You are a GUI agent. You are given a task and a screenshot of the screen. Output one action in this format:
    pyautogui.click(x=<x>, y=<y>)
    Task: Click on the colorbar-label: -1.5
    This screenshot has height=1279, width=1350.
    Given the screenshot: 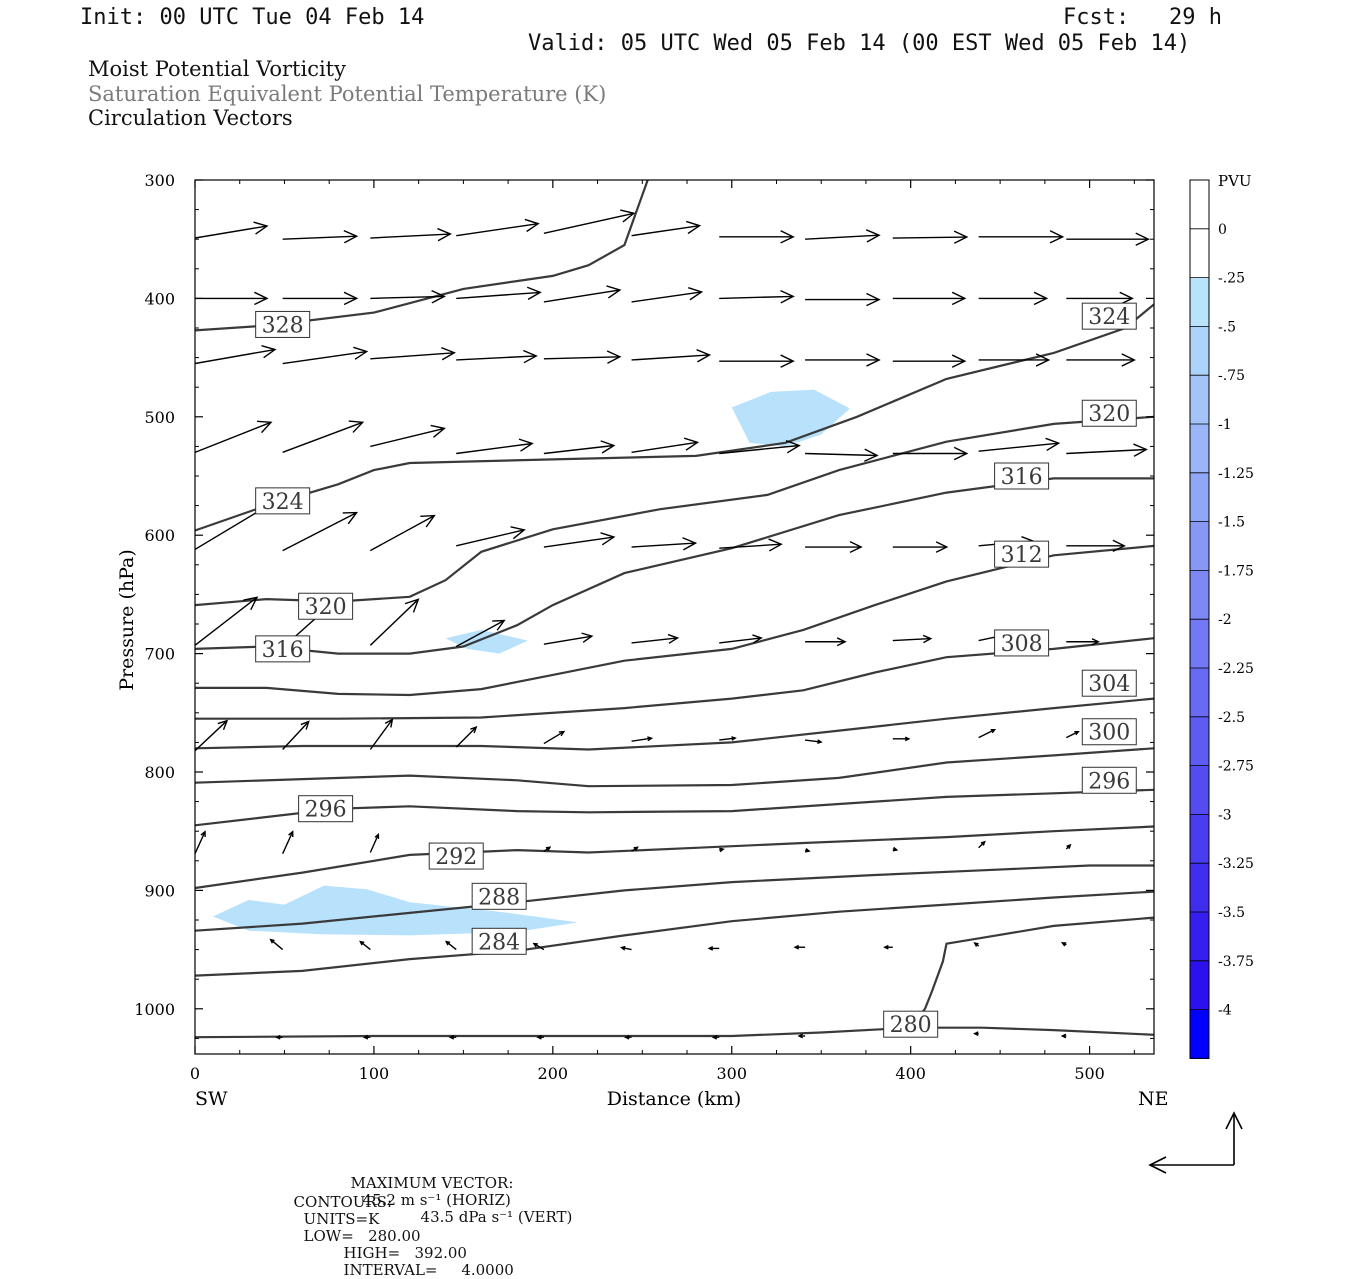 What is the action you would take?
    pyautogui.click(x=1231, y=523)
    